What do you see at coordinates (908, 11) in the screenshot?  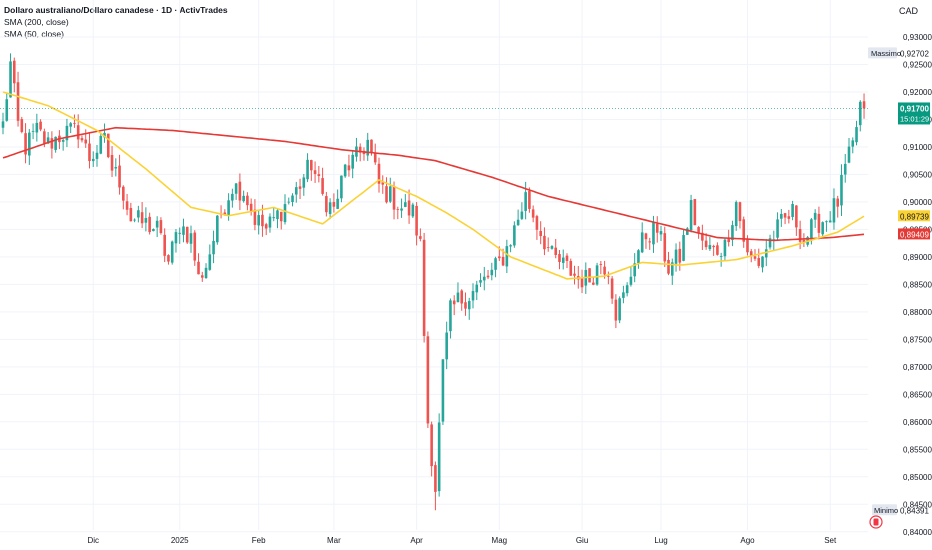 I see `currency-label: CAD` at bounding box center [908, 11].